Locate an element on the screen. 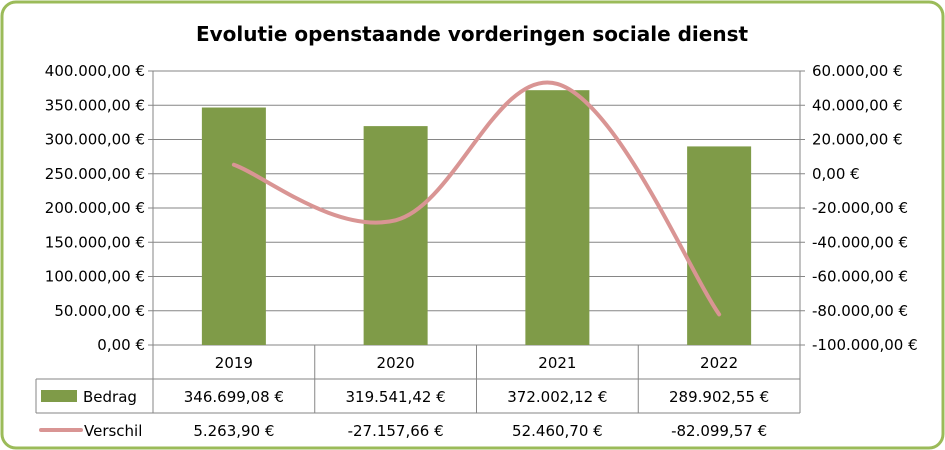  legend-label: Bedrag is located at coordinates (110, 397).